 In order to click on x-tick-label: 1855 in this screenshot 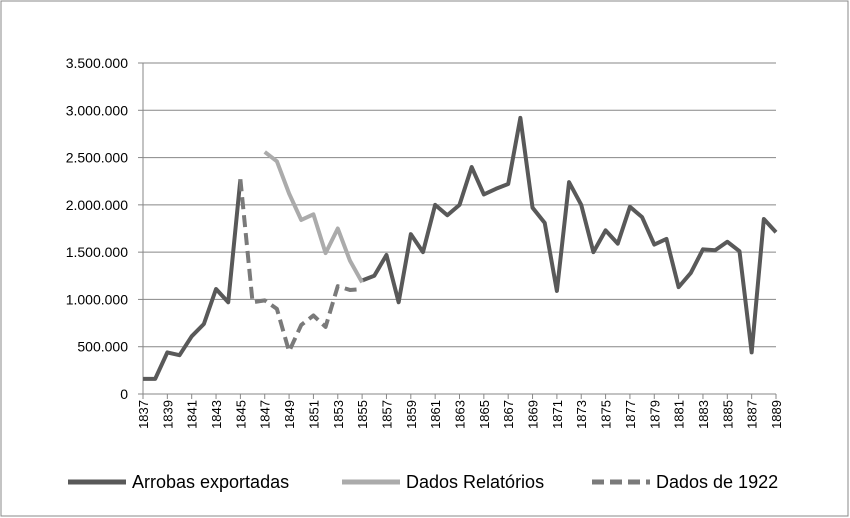, I will do `click(362, 414)`.